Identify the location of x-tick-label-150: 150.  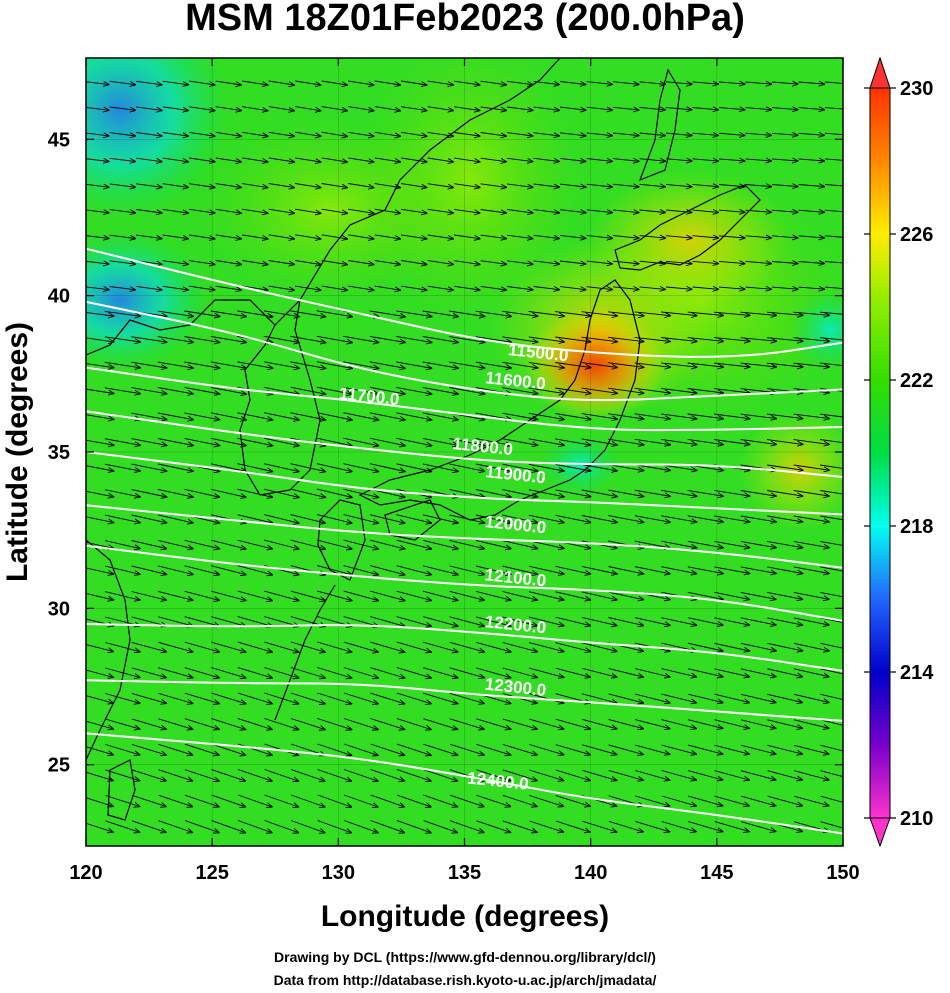
(842, 873).